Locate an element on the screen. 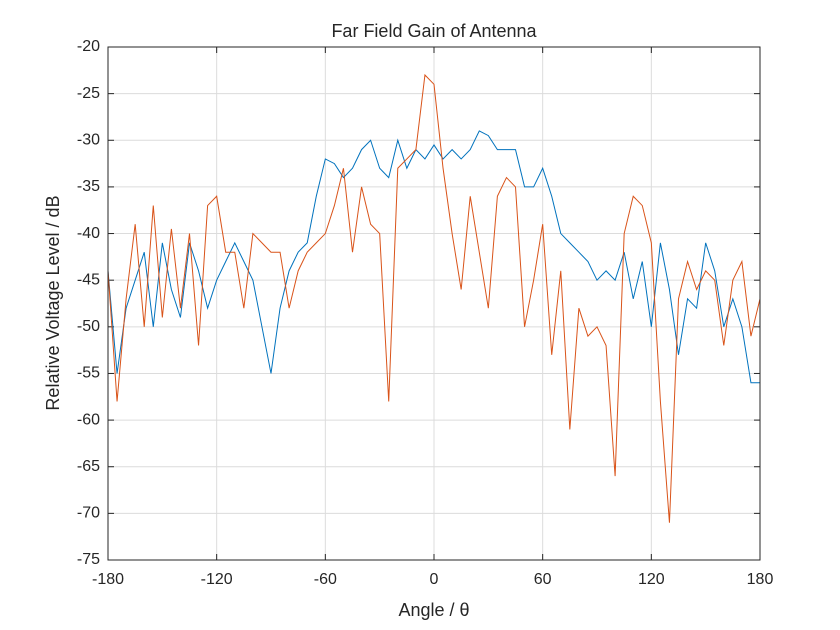 The height and width of the screenshot is (630, 840). y-tick-label: -60 is located at coordinates (88, 419).